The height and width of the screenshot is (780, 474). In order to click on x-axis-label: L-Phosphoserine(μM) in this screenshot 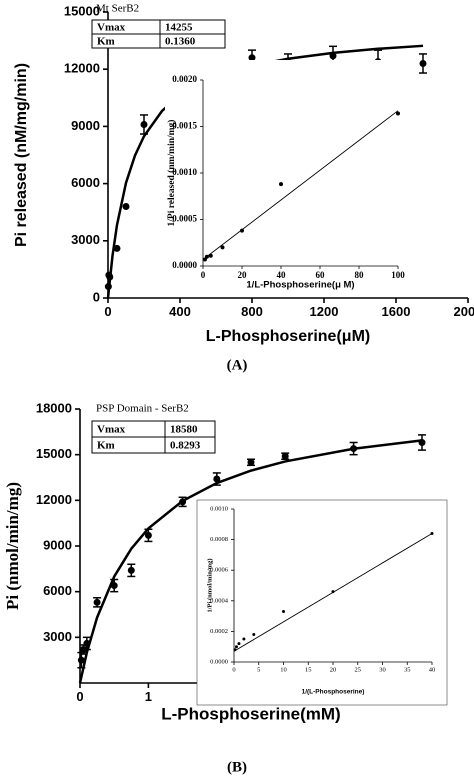, I will do `click(288, 336)`.